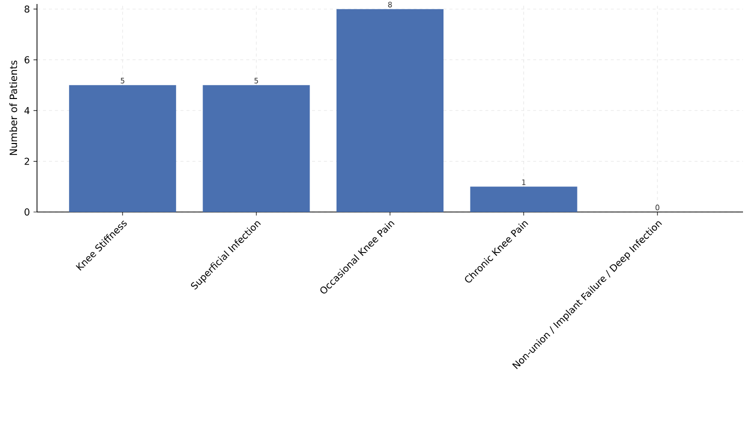  Describe the element at coordinates (27, 212) in the screenshot. I see `y-tick-label: 0` at that location.